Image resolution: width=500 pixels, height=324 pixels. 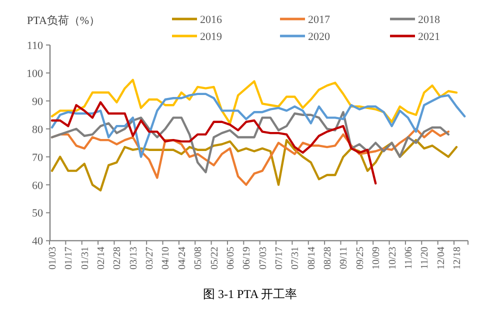 What do you see at coordinates (63, 20) in the screenshot?
I see `y-axis-title: PTA负荷（%）` at bounding box center [63, 20].